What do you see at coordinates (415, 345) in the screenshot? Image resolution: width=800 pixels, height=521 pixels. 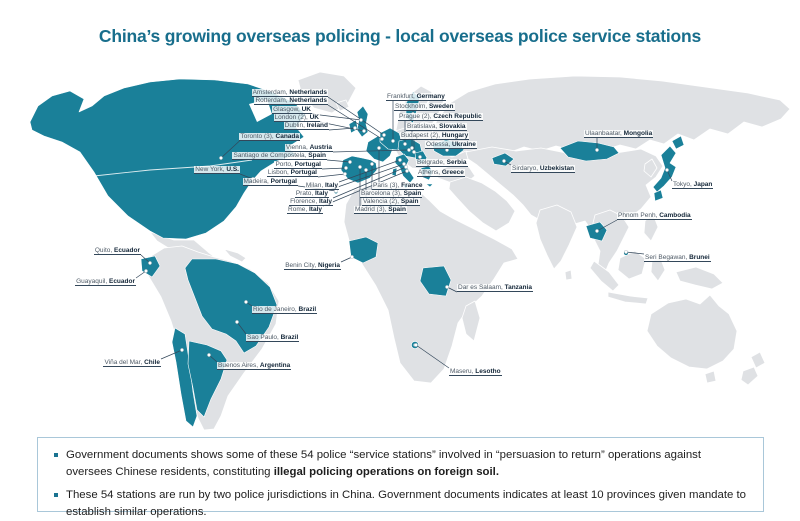 I see `lesotho-center` at bounding box center [415, 345].